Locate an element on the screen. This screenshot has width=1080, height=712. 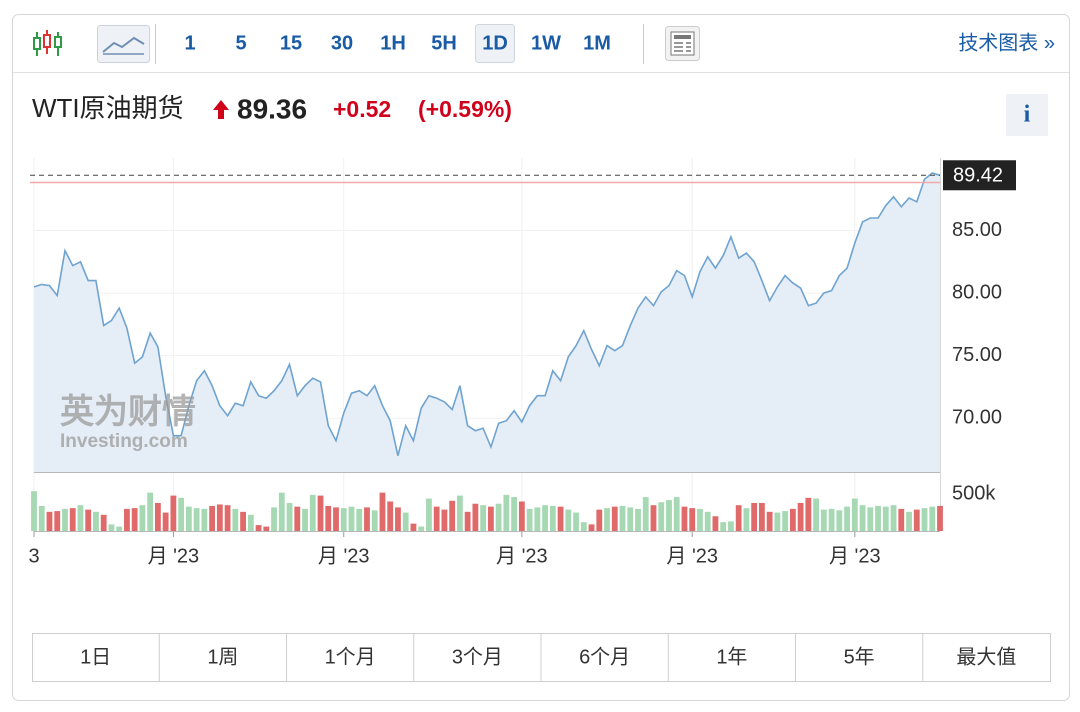
active-interval-bg is located at coordinates (495, 43).